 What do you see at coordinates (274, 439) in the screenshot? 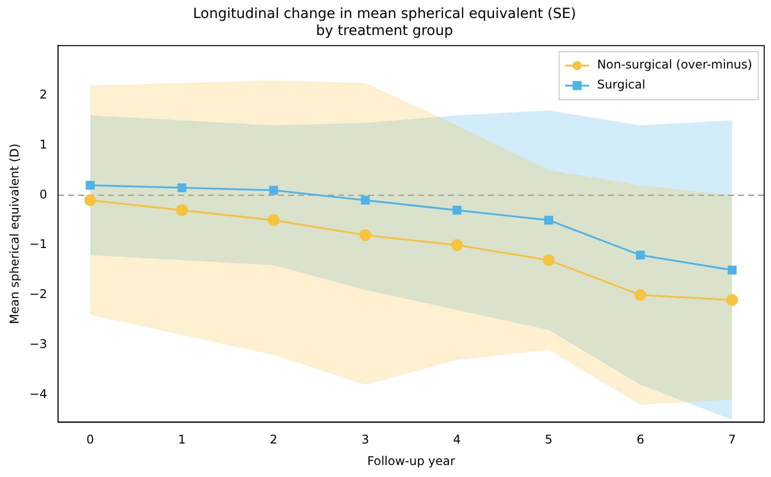
I see `x-tick-label: 2` at bounding box center [274, 439].